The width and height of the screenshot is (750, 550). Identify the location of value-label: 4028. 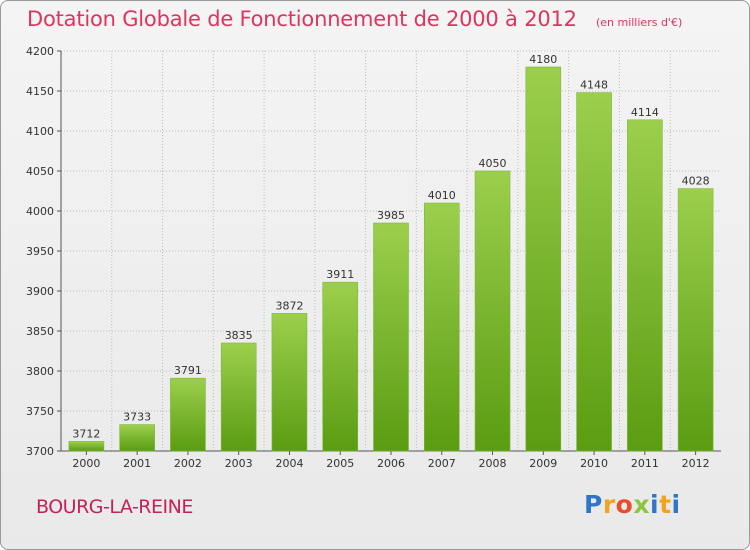
(696, 181).